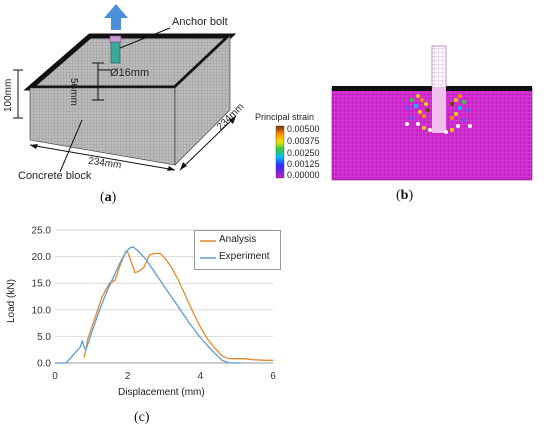 The width and height of the screenshot is (550, 436). Describe the element at coordinates (161, 392) in the screenshot. I see `x-axis-title: Displacement (mm)` at that location.